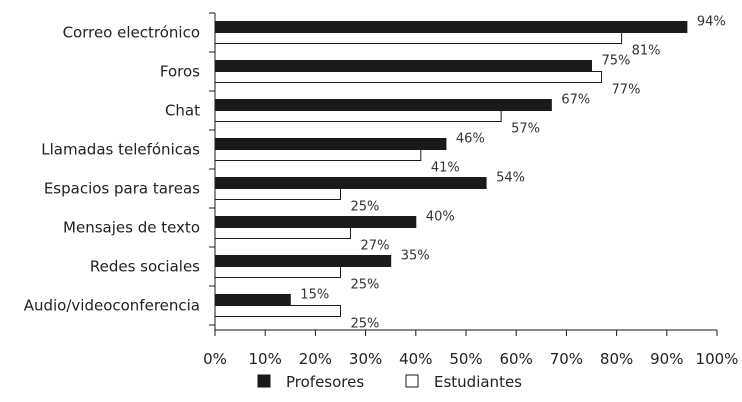  What do you see at coordinates (666, 359) in the screenshot?
I see `x-tick-label: 90%` at bounding box center [666, 359].